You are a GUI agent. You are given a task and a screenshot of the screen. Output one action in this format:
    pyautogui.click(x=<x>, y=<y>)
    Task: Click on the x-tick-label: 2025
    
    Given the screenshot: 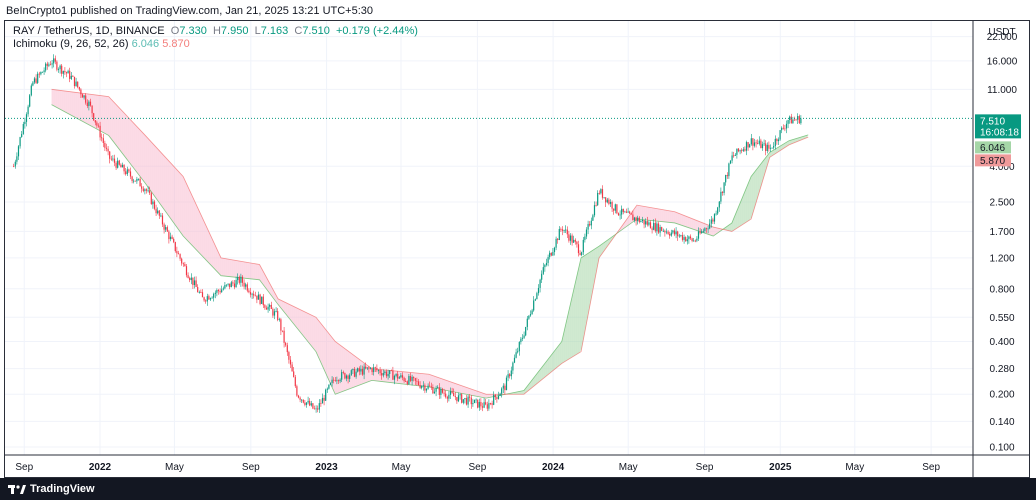 What is the action you would take?
    pyautogui.click(x=780, y=467)
    